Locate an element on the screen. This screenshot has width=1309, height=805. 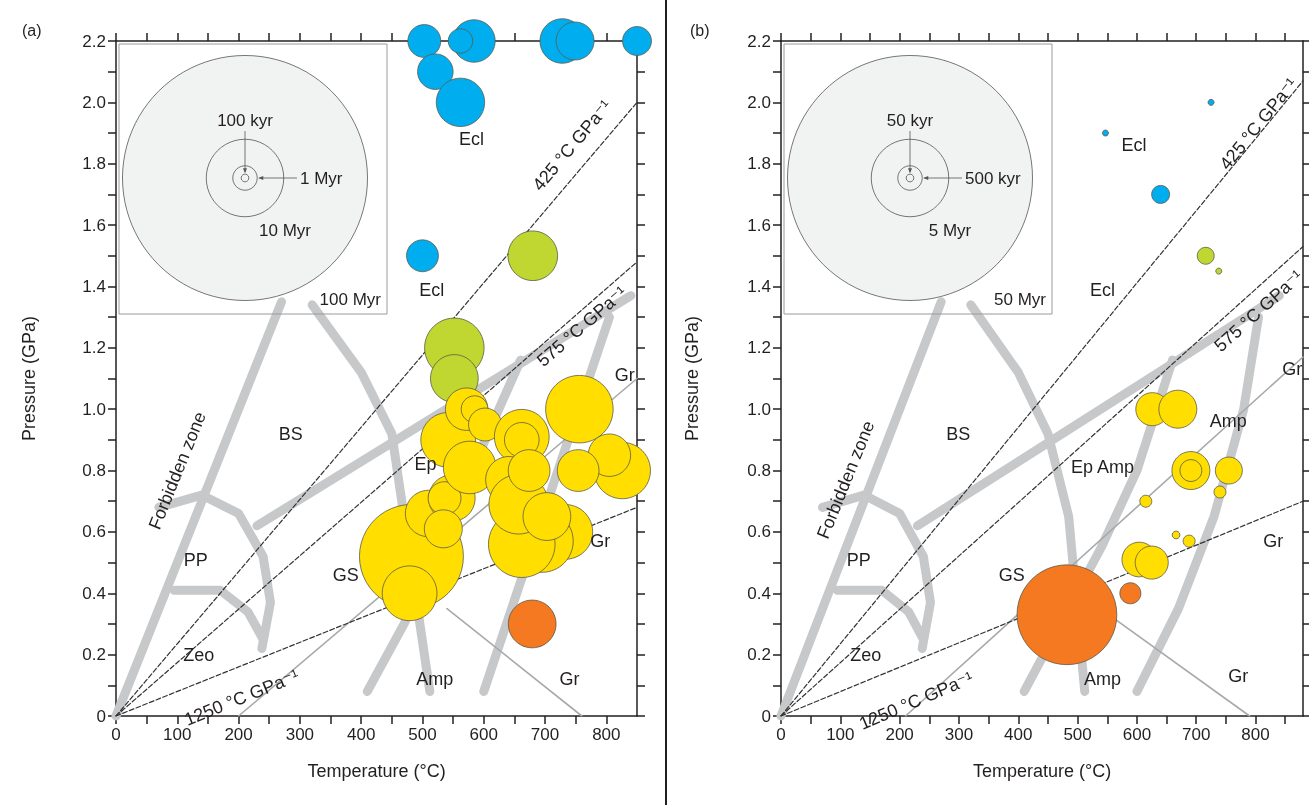
annotation: Ep Amp is located at coordinates (1102, 467).